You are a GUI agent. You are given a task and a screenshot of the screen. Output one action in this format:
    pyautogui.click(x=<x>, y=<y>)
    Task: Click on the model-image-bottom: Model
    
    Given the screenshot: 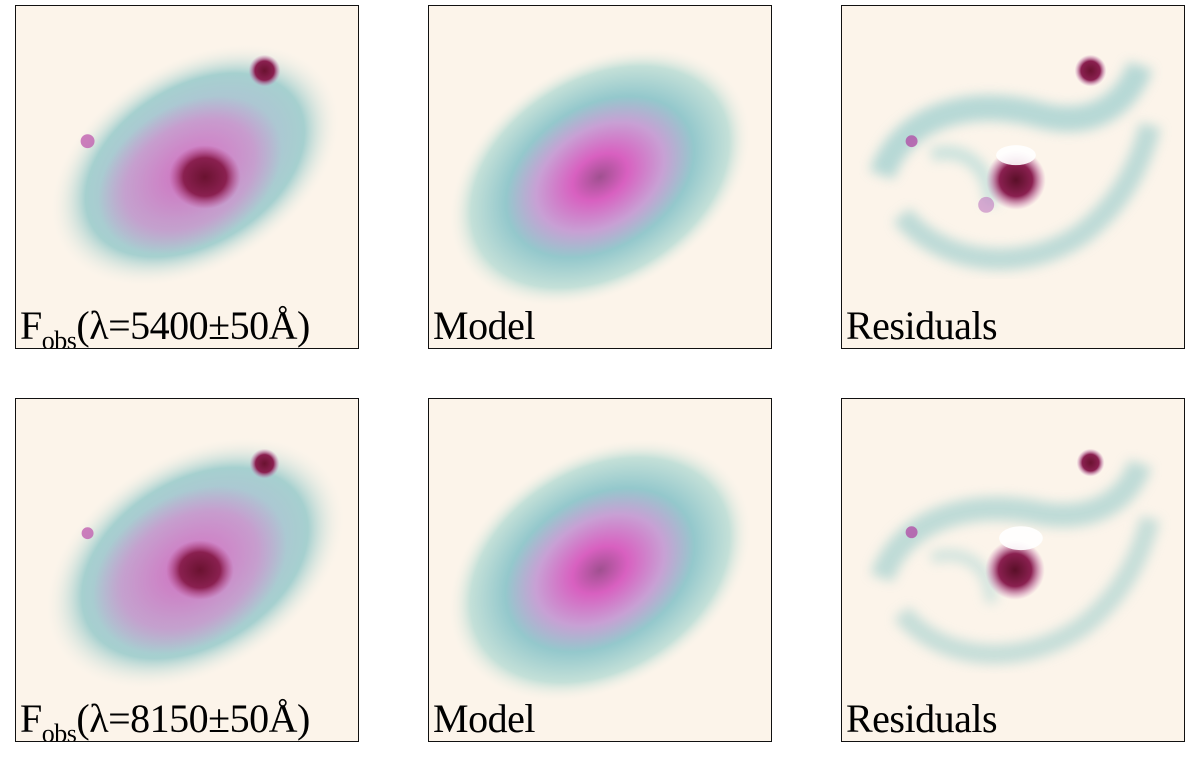 What is the action you would take?
    pyautogui.click(x=600, y=570)
    